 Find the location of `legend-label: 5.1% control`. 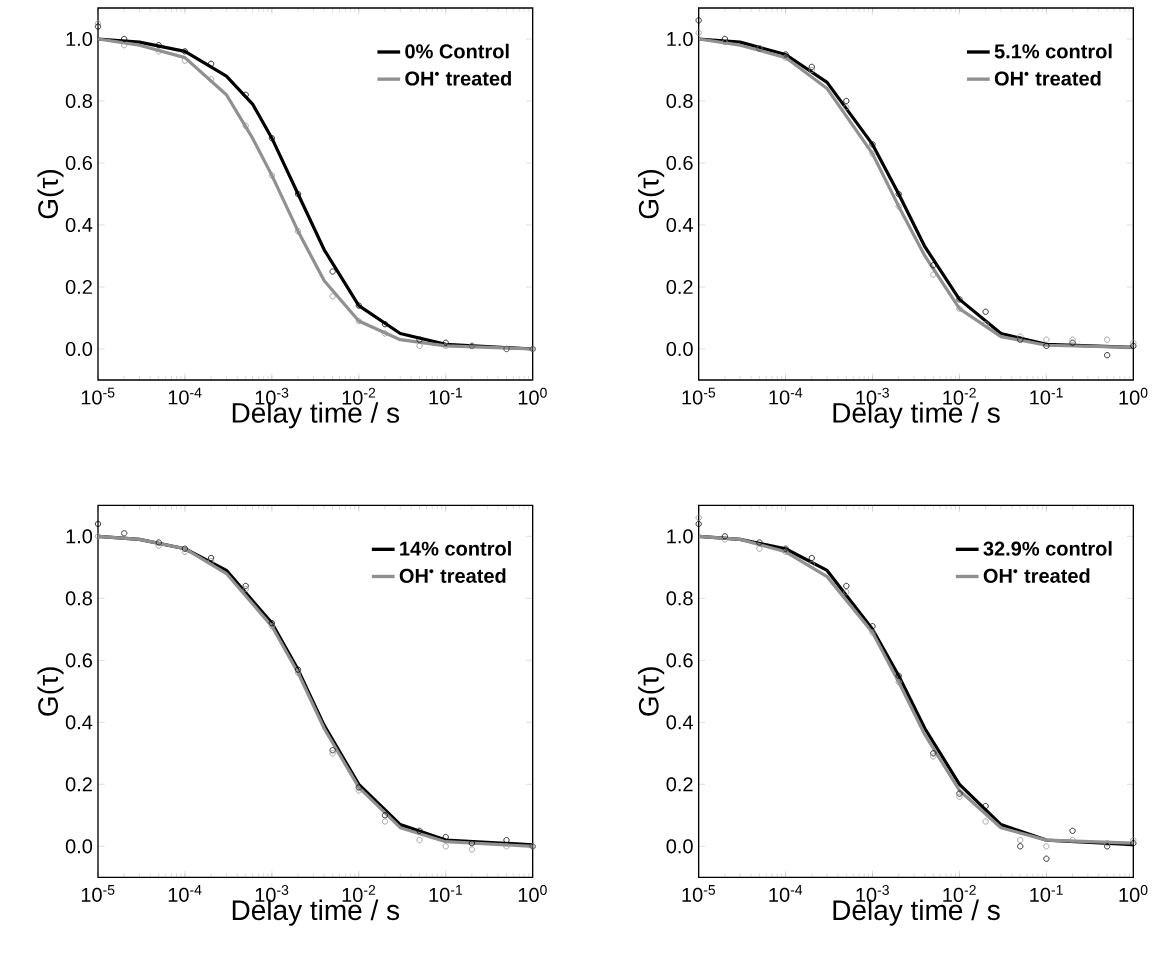

legend-label: 5.1% control is located at coordinates (1053, 51).